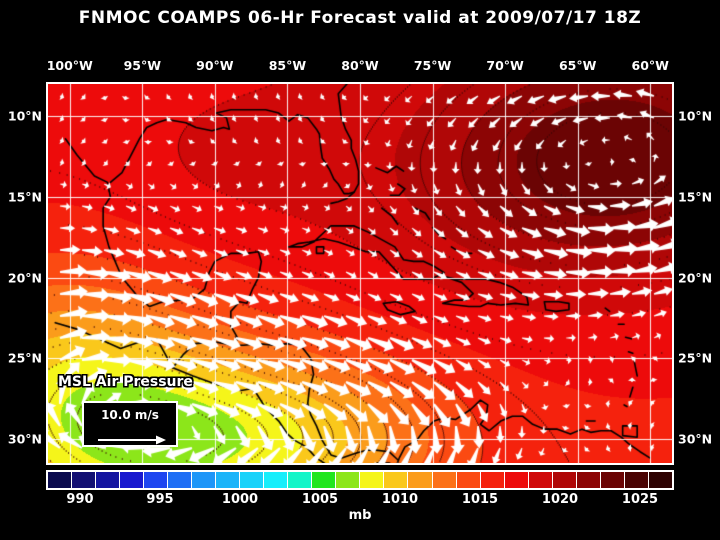  Describe the element at coordinates (24, 358) in the screenshot. I see `lat-tick-label-left: 25°N` at that location.